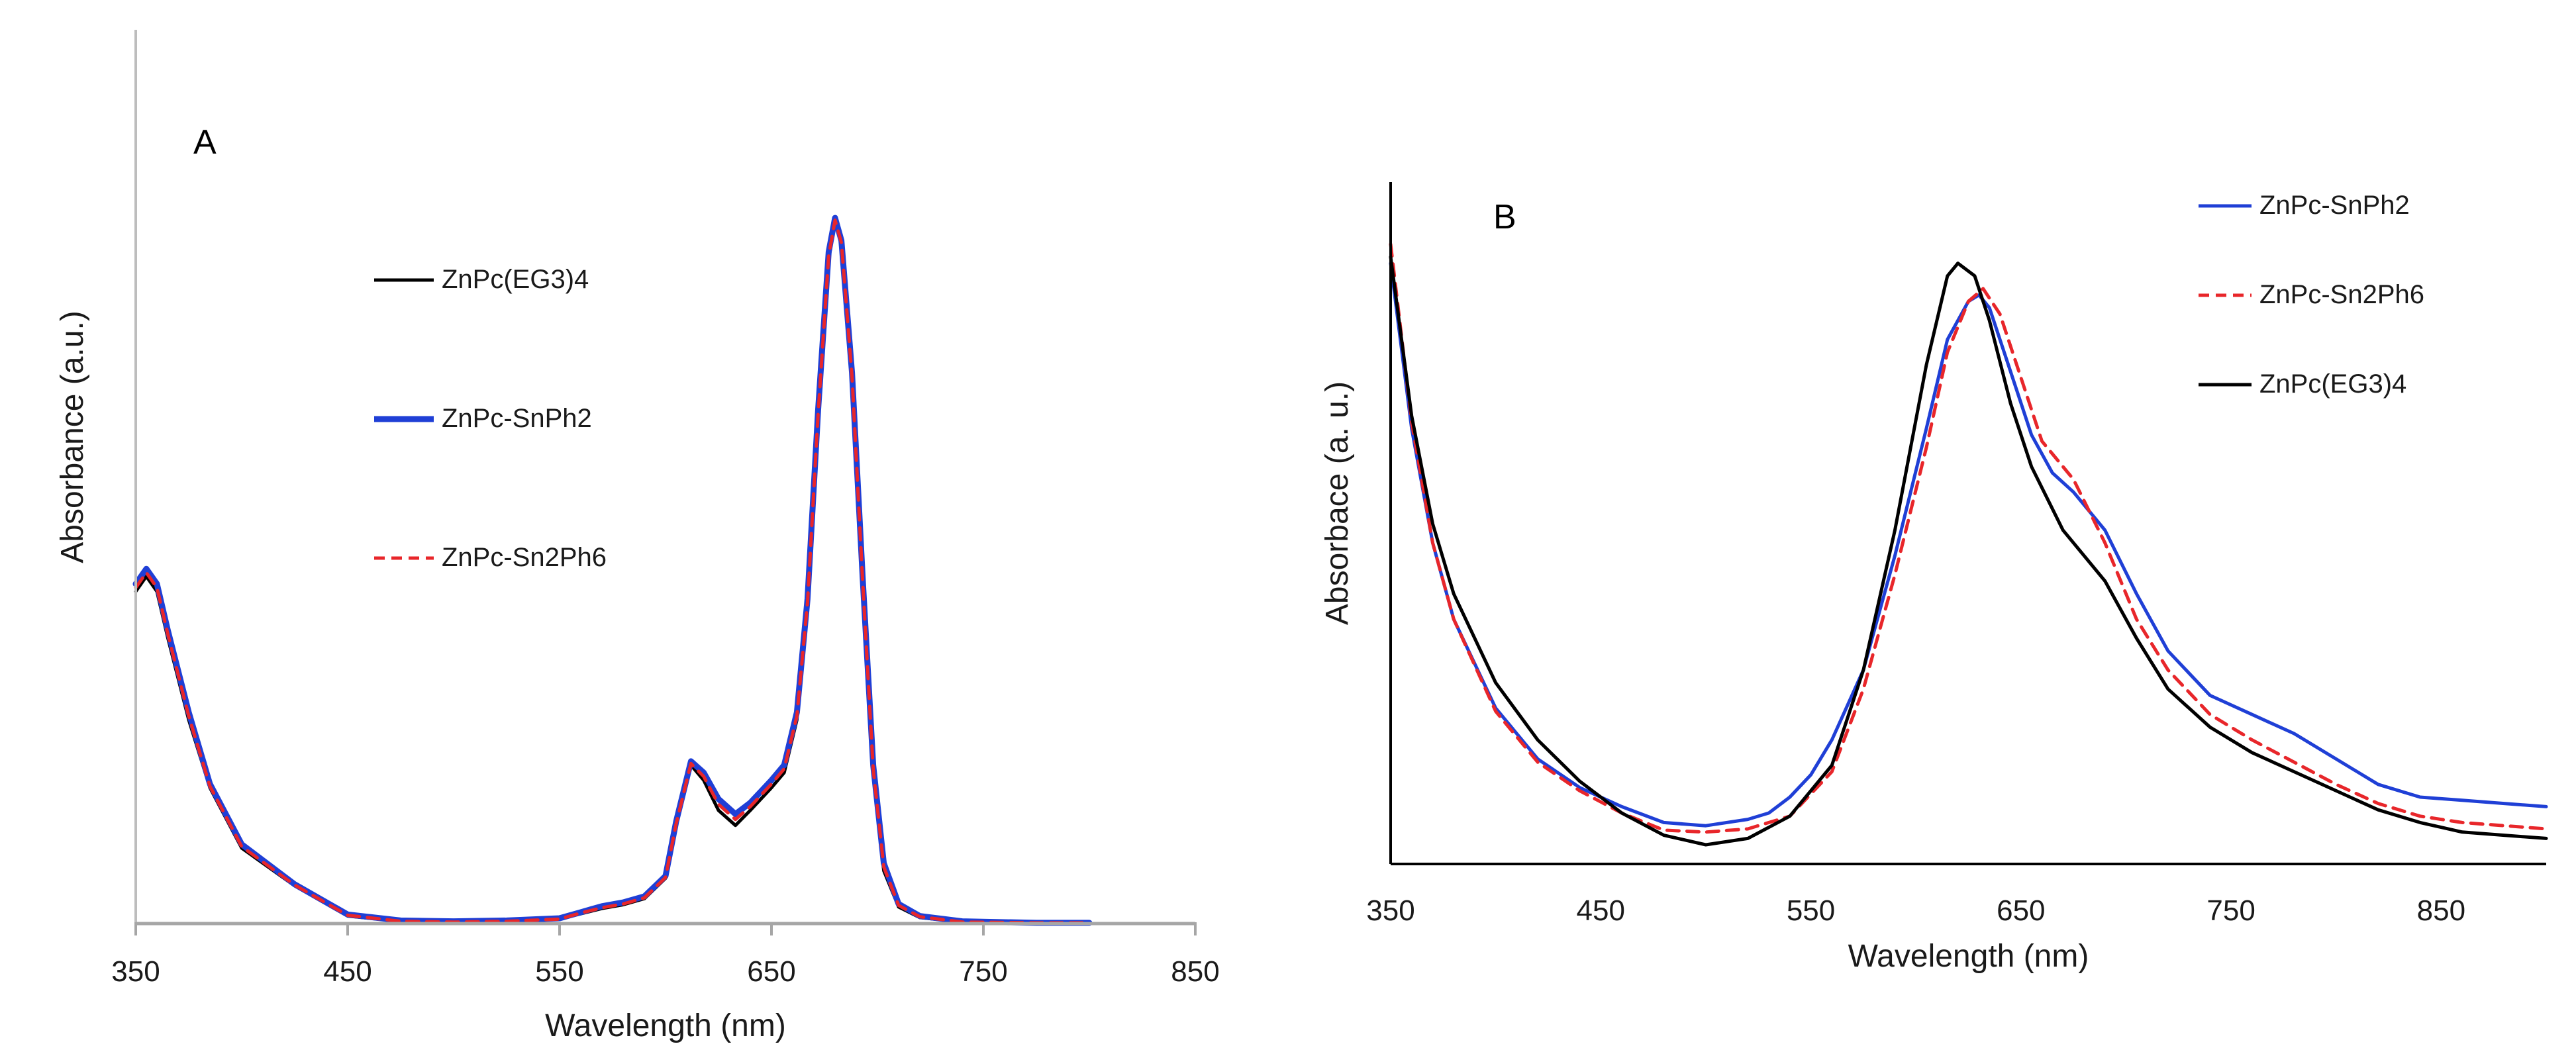 This screenshot has width=2576, height=1052. Describe the element at coordinates (1504, 217) in the screenshot. I see `b-panel-label: B` at that location.